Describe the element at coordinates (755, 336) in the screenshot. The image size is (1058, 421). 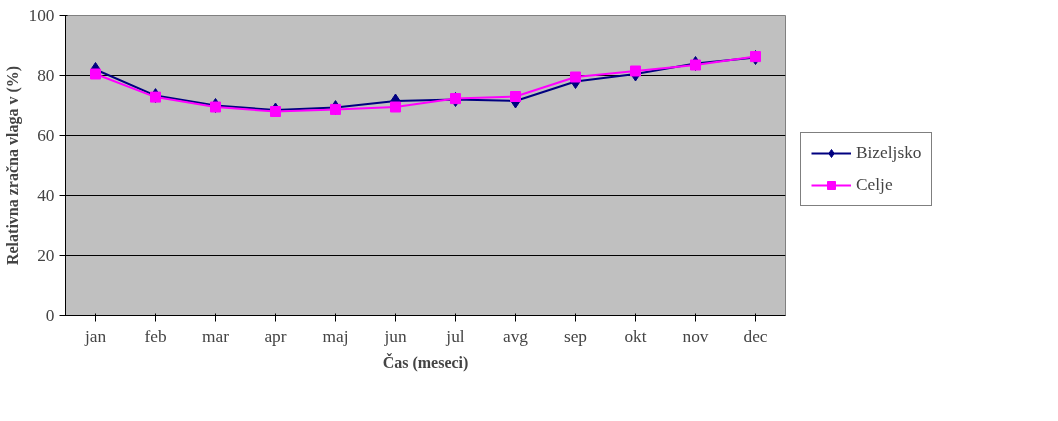
I see `x-tick-label: dec` at that location.